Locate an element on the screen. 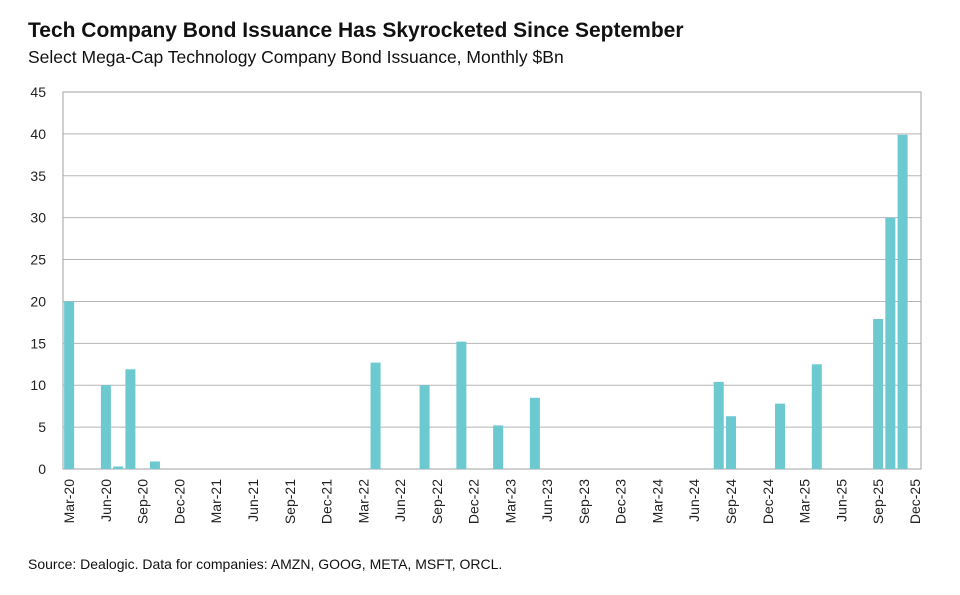 The width and height of the screenshot is (960, 595). x-tick-label: Jun-25 is located at coordinates (841, 500).